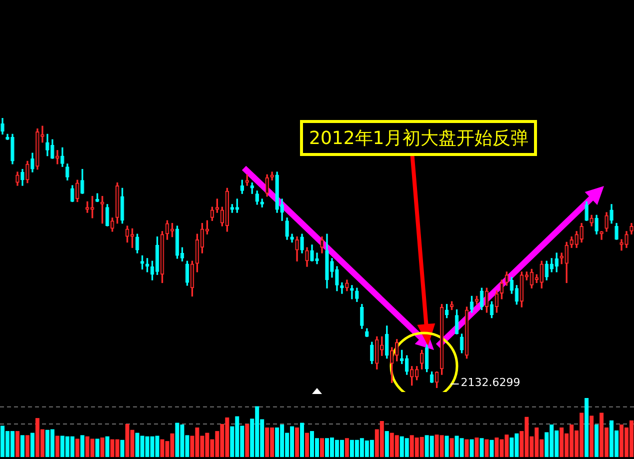  What do you see at coordinates (490, 382) in the screenshot?
I see `annotation: 2132.6299` at bounding box center [490, 382].